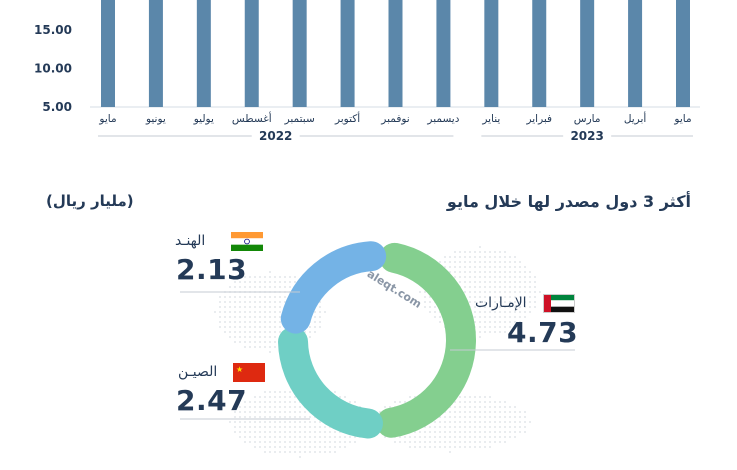 Image resolution: width=737 pixels, height=470 pixels. What do you see at coordinates (155, 119) in the screenshot?
I see `x-tick-label: يونيو` at bounding box center [155, 119].